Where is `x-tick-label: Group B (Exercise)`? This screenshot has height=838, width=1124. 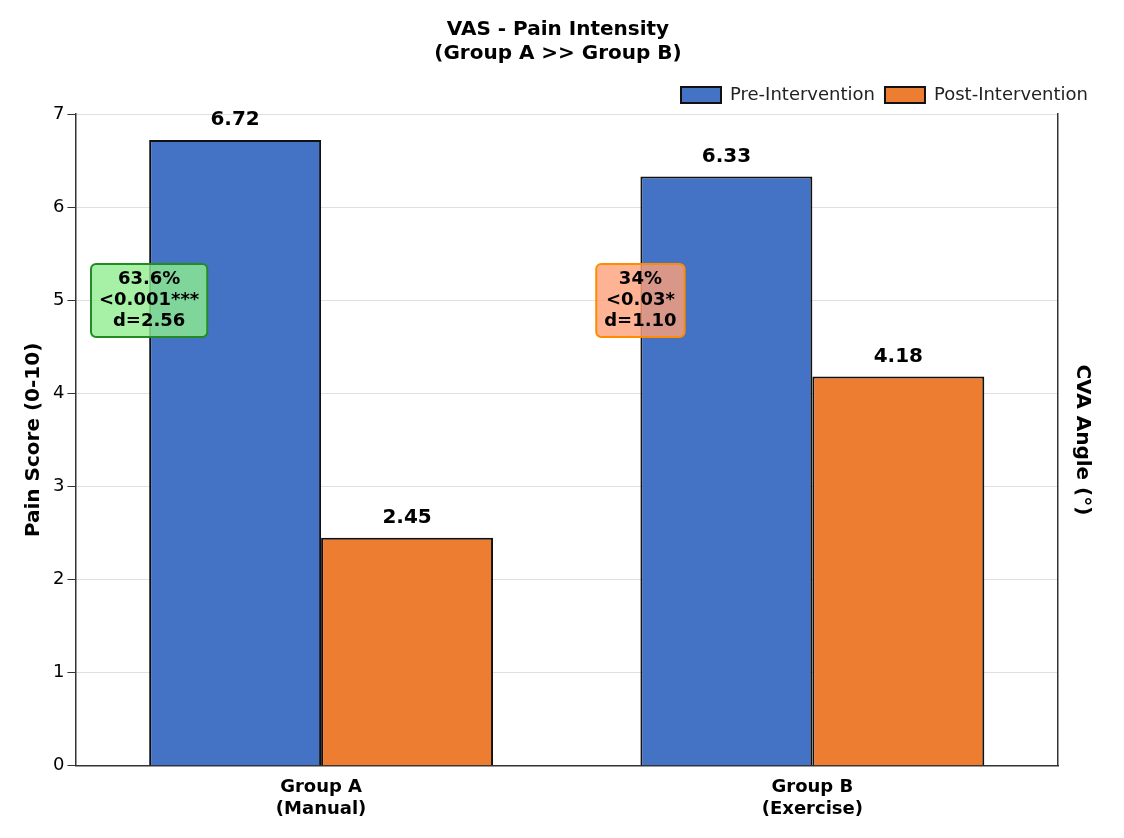 x-tick-label: Group B (Exercise) is located at coordinates (812, 796).